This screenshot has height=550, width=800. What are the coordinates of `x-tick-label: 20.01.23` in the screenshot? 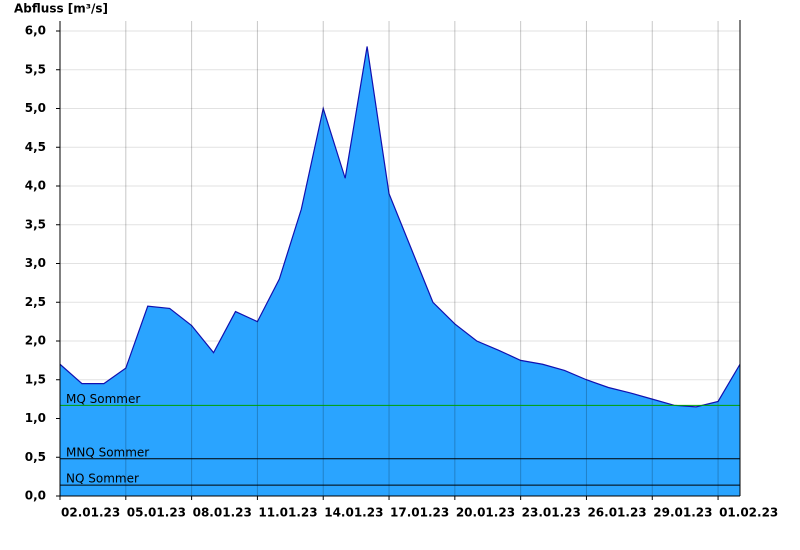 It's located at (485, 513).